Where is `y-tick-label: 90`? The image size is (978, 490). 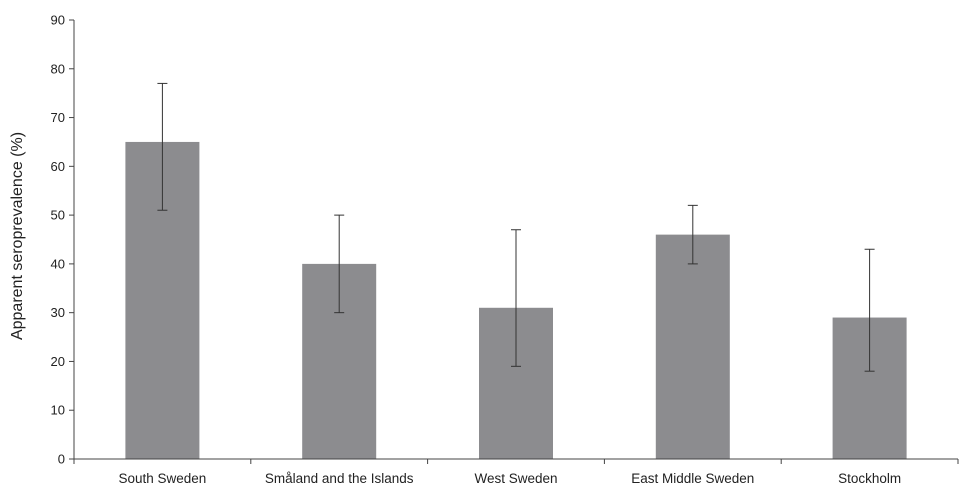
y-tick-label: 90 is located at coordinates (58, 20).